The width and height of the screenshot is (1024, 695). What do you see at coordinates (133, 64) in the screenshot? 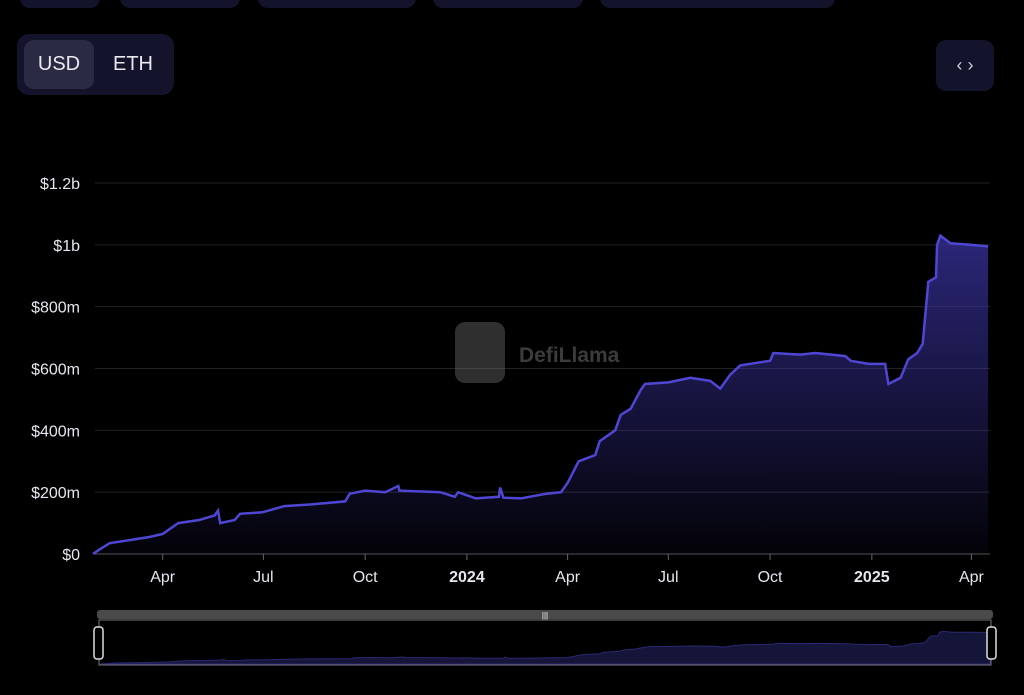
I see `eth-button: ETH` at bounding box center [133, 64].